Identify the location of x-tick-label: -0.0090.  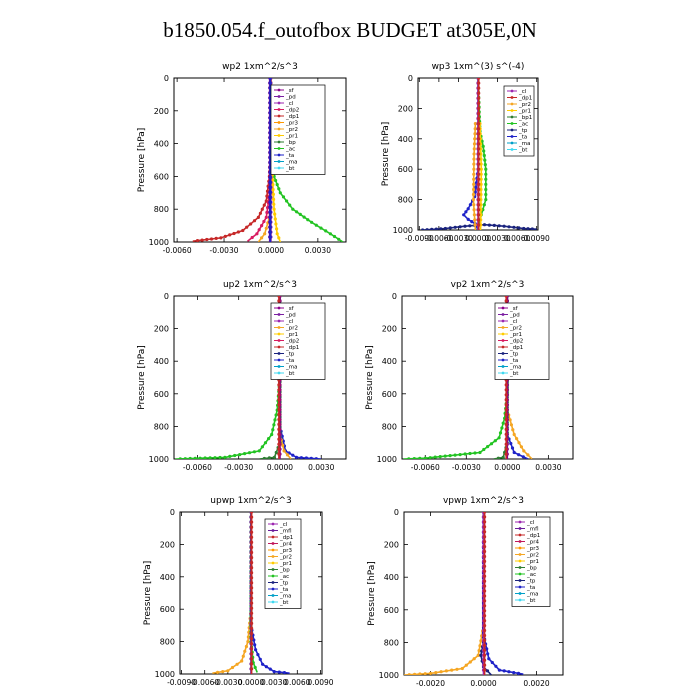
(419, 238).